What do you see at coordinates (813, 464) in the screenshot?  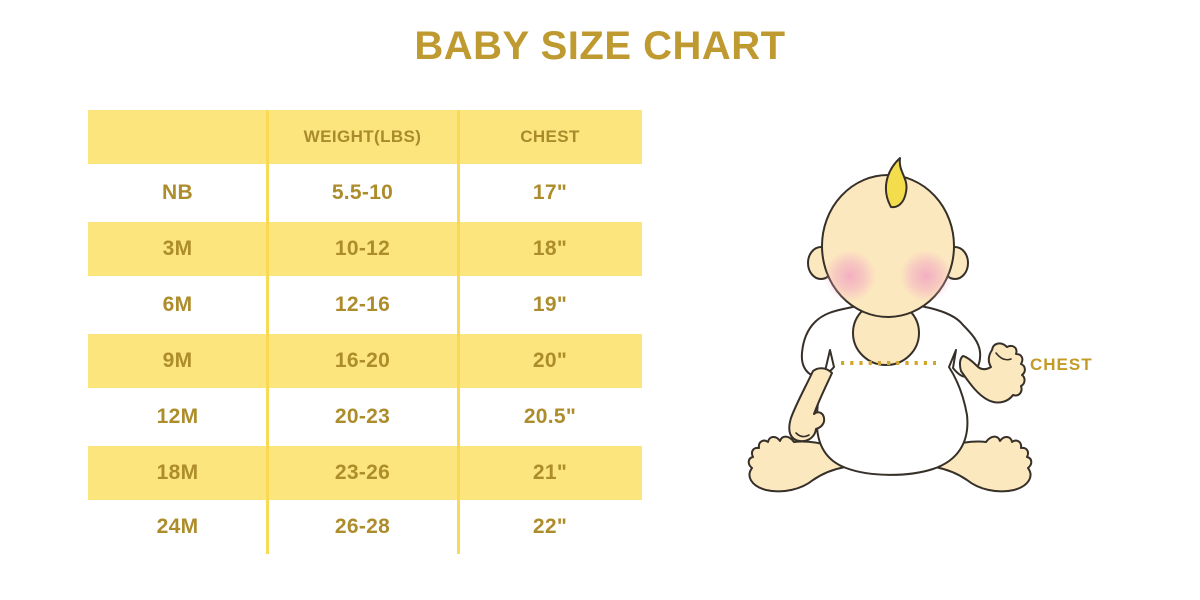 I see `baby-left-leg` at bounding box center [813, 464].